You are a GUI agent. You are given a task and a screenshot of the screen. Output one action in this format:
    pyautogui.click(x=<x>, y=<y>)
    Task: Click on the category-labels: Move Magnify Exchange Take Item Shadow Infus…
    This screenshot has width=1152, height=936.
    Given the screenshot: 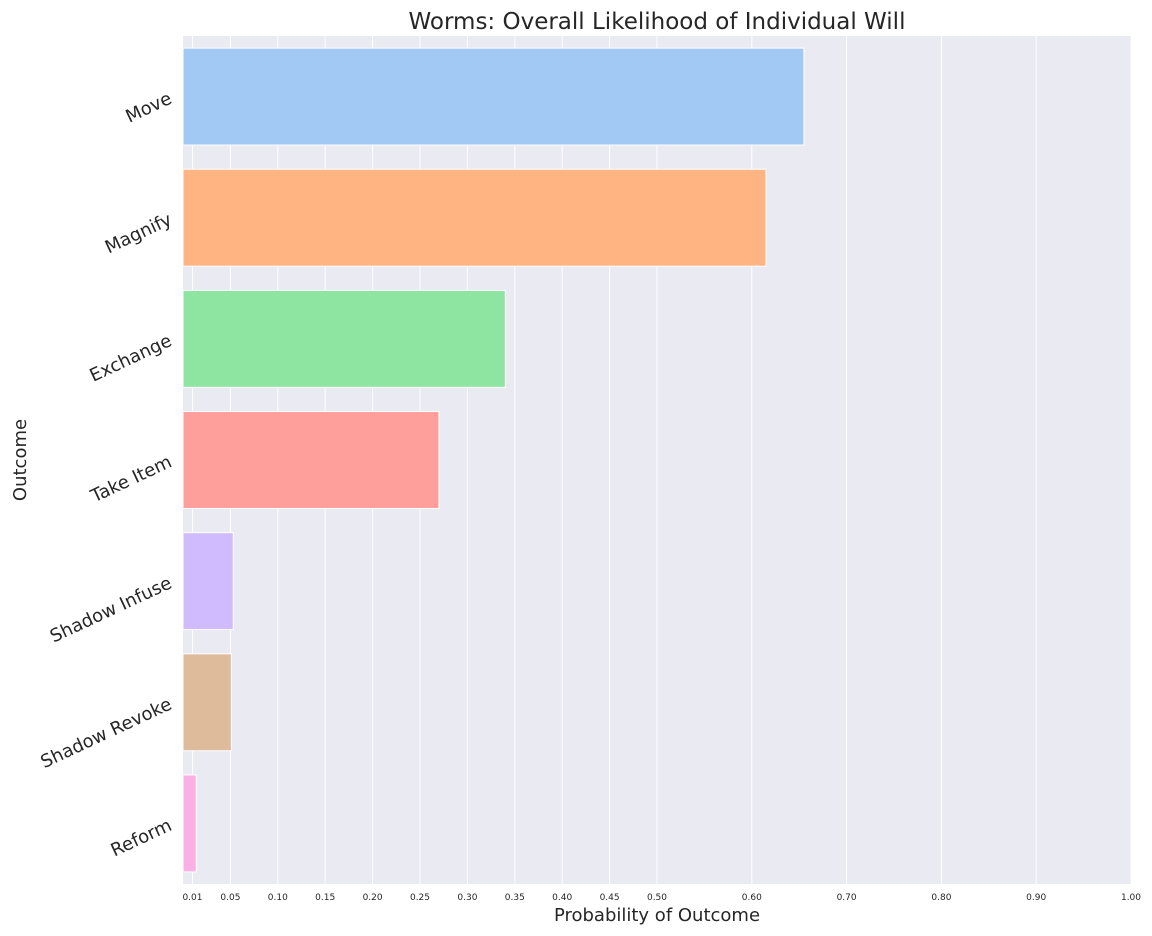 What is the action you would take?
    pyautogui.click(x=106, y=474)
    